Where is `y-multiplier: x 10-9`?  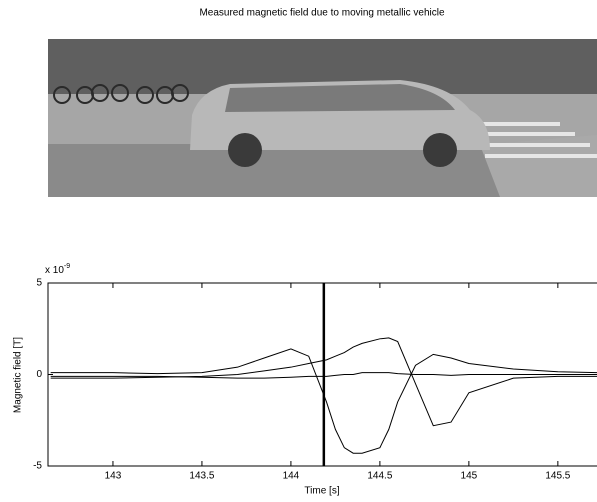 y-multiplier: x 10-9 is located at coordinates (57, 269).